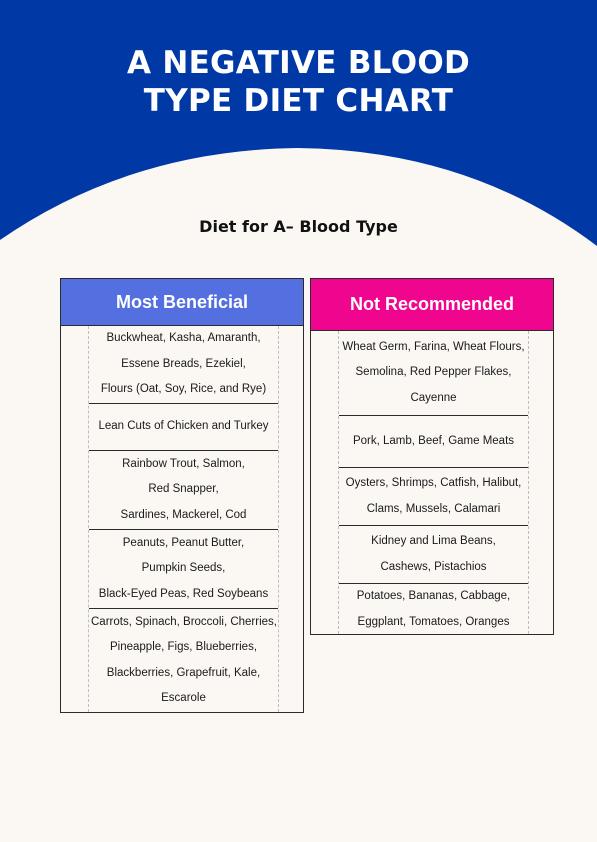 This screenshot has width=597, height=842. What do you see at coordinates (183, 698) in the screenshot?
I see `beneficial-row-text: Escarole` at bounding box center [183, 698].